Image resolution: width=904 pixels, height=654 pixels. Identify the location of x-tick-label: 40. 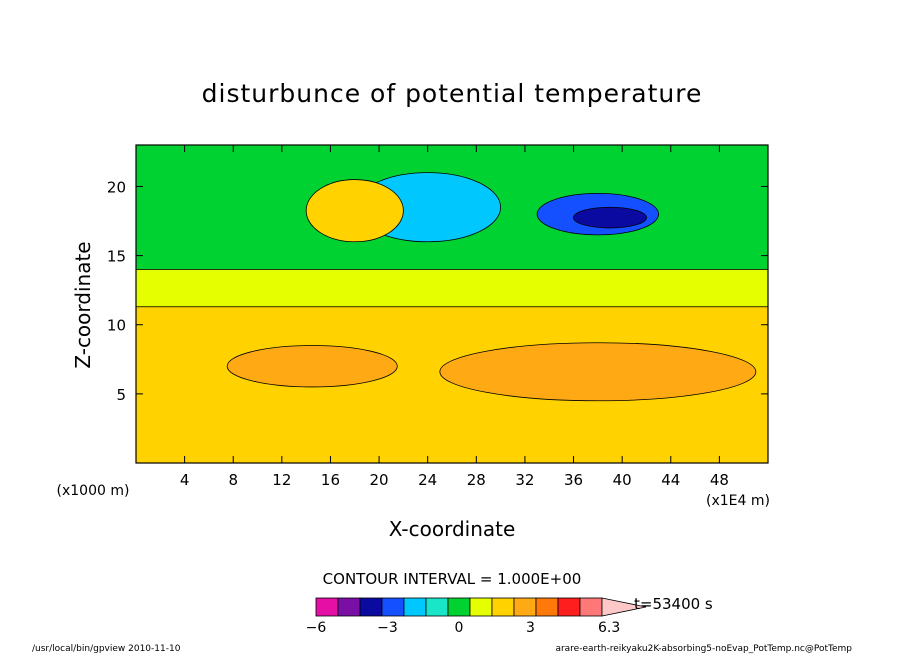
(622, 480).